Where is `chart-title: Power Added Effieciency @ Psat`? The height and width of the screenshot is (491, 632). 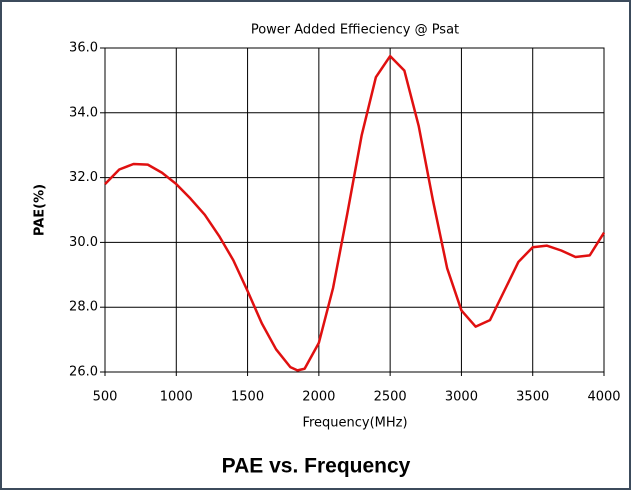 chart-title: Power Added Effieciency @ Psat is located at coordinates (355, 30).